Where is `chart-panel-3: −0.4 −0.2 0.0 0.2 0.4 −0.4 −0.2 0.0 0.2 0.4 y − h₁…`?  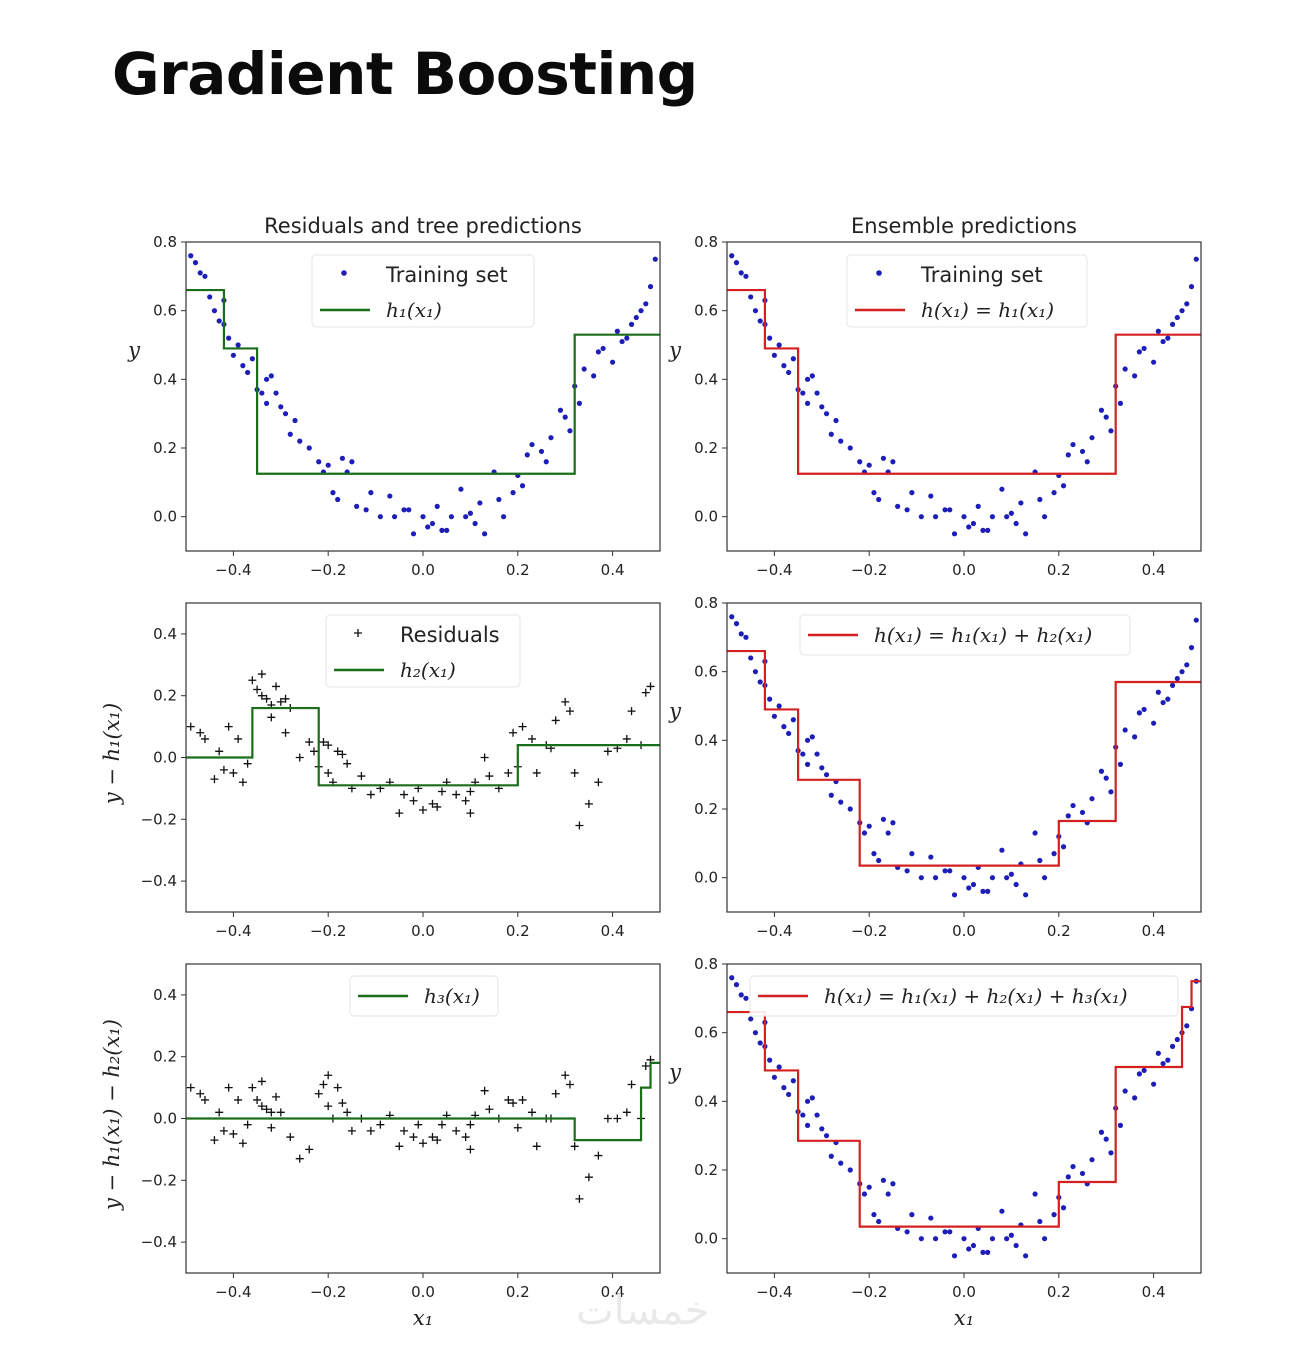 chart-panel-3: −0.4 −0.2 0.0 0.2 0.4 −0.4 −0.2 0.0 0.2 0.4 y − h₁… is located at coordinates (380, 771).